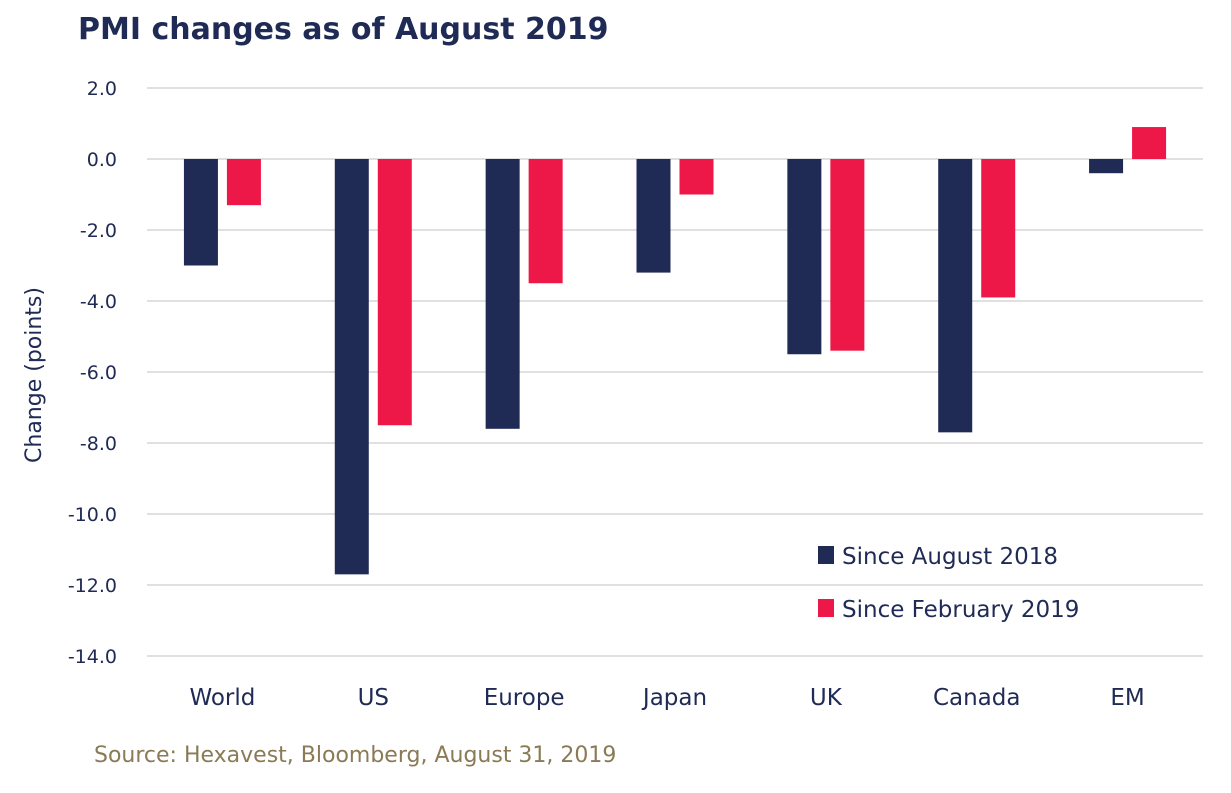  Describe the element at coordinates (98, 373) in the screenshot. I see `y-tick-label: -6.0` at that location.